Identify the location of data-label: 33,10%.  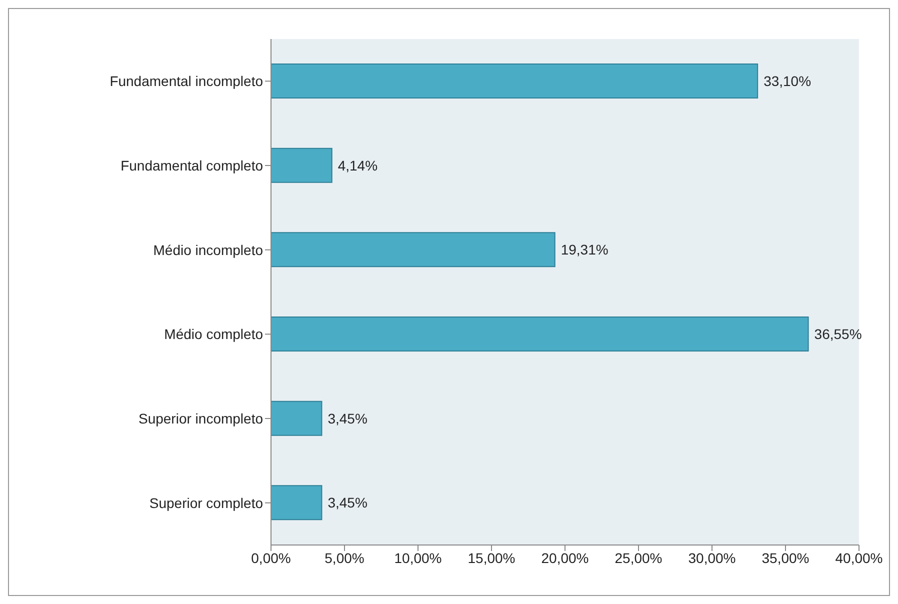
(788, 81).